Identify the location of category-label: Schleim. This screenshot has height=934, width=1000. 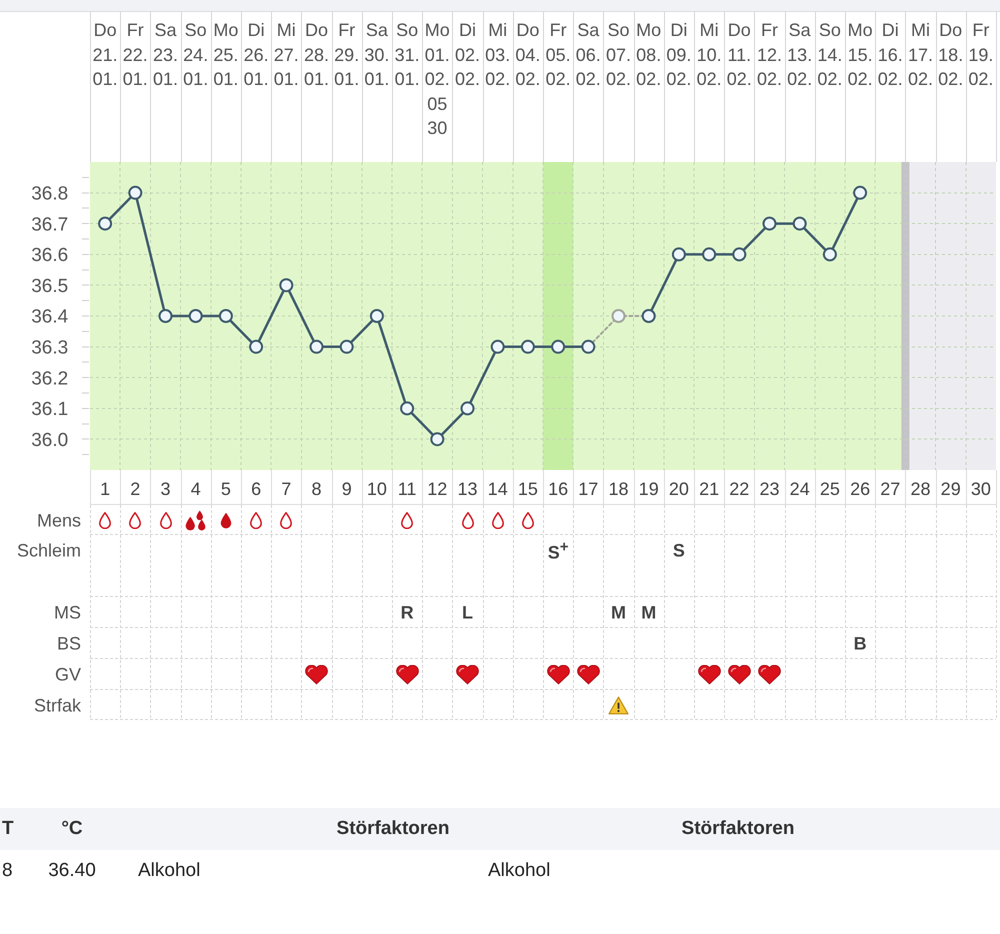
(48, 550).